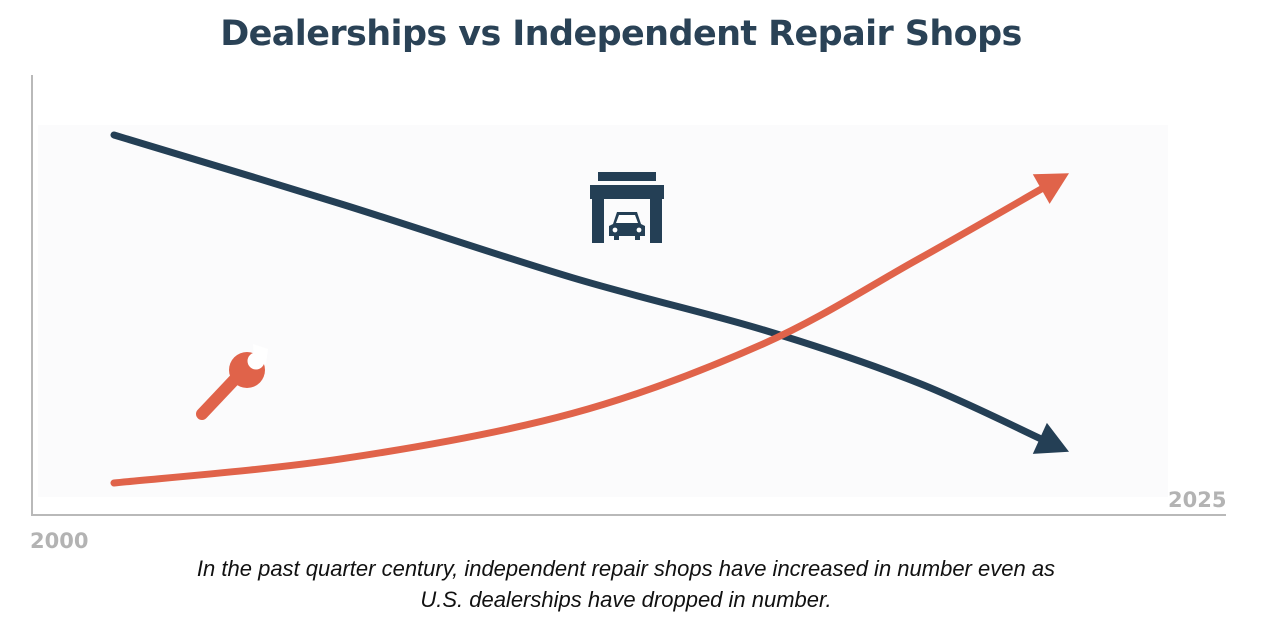 This screenshot has width=1262, height=634. I want to click on garage-car-icon, so click(627, 207).